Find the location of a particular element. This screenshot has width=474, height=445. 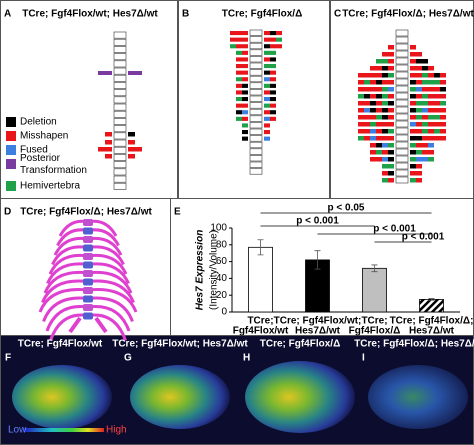

legend-label: Fused is located at coordinates (34, 150).